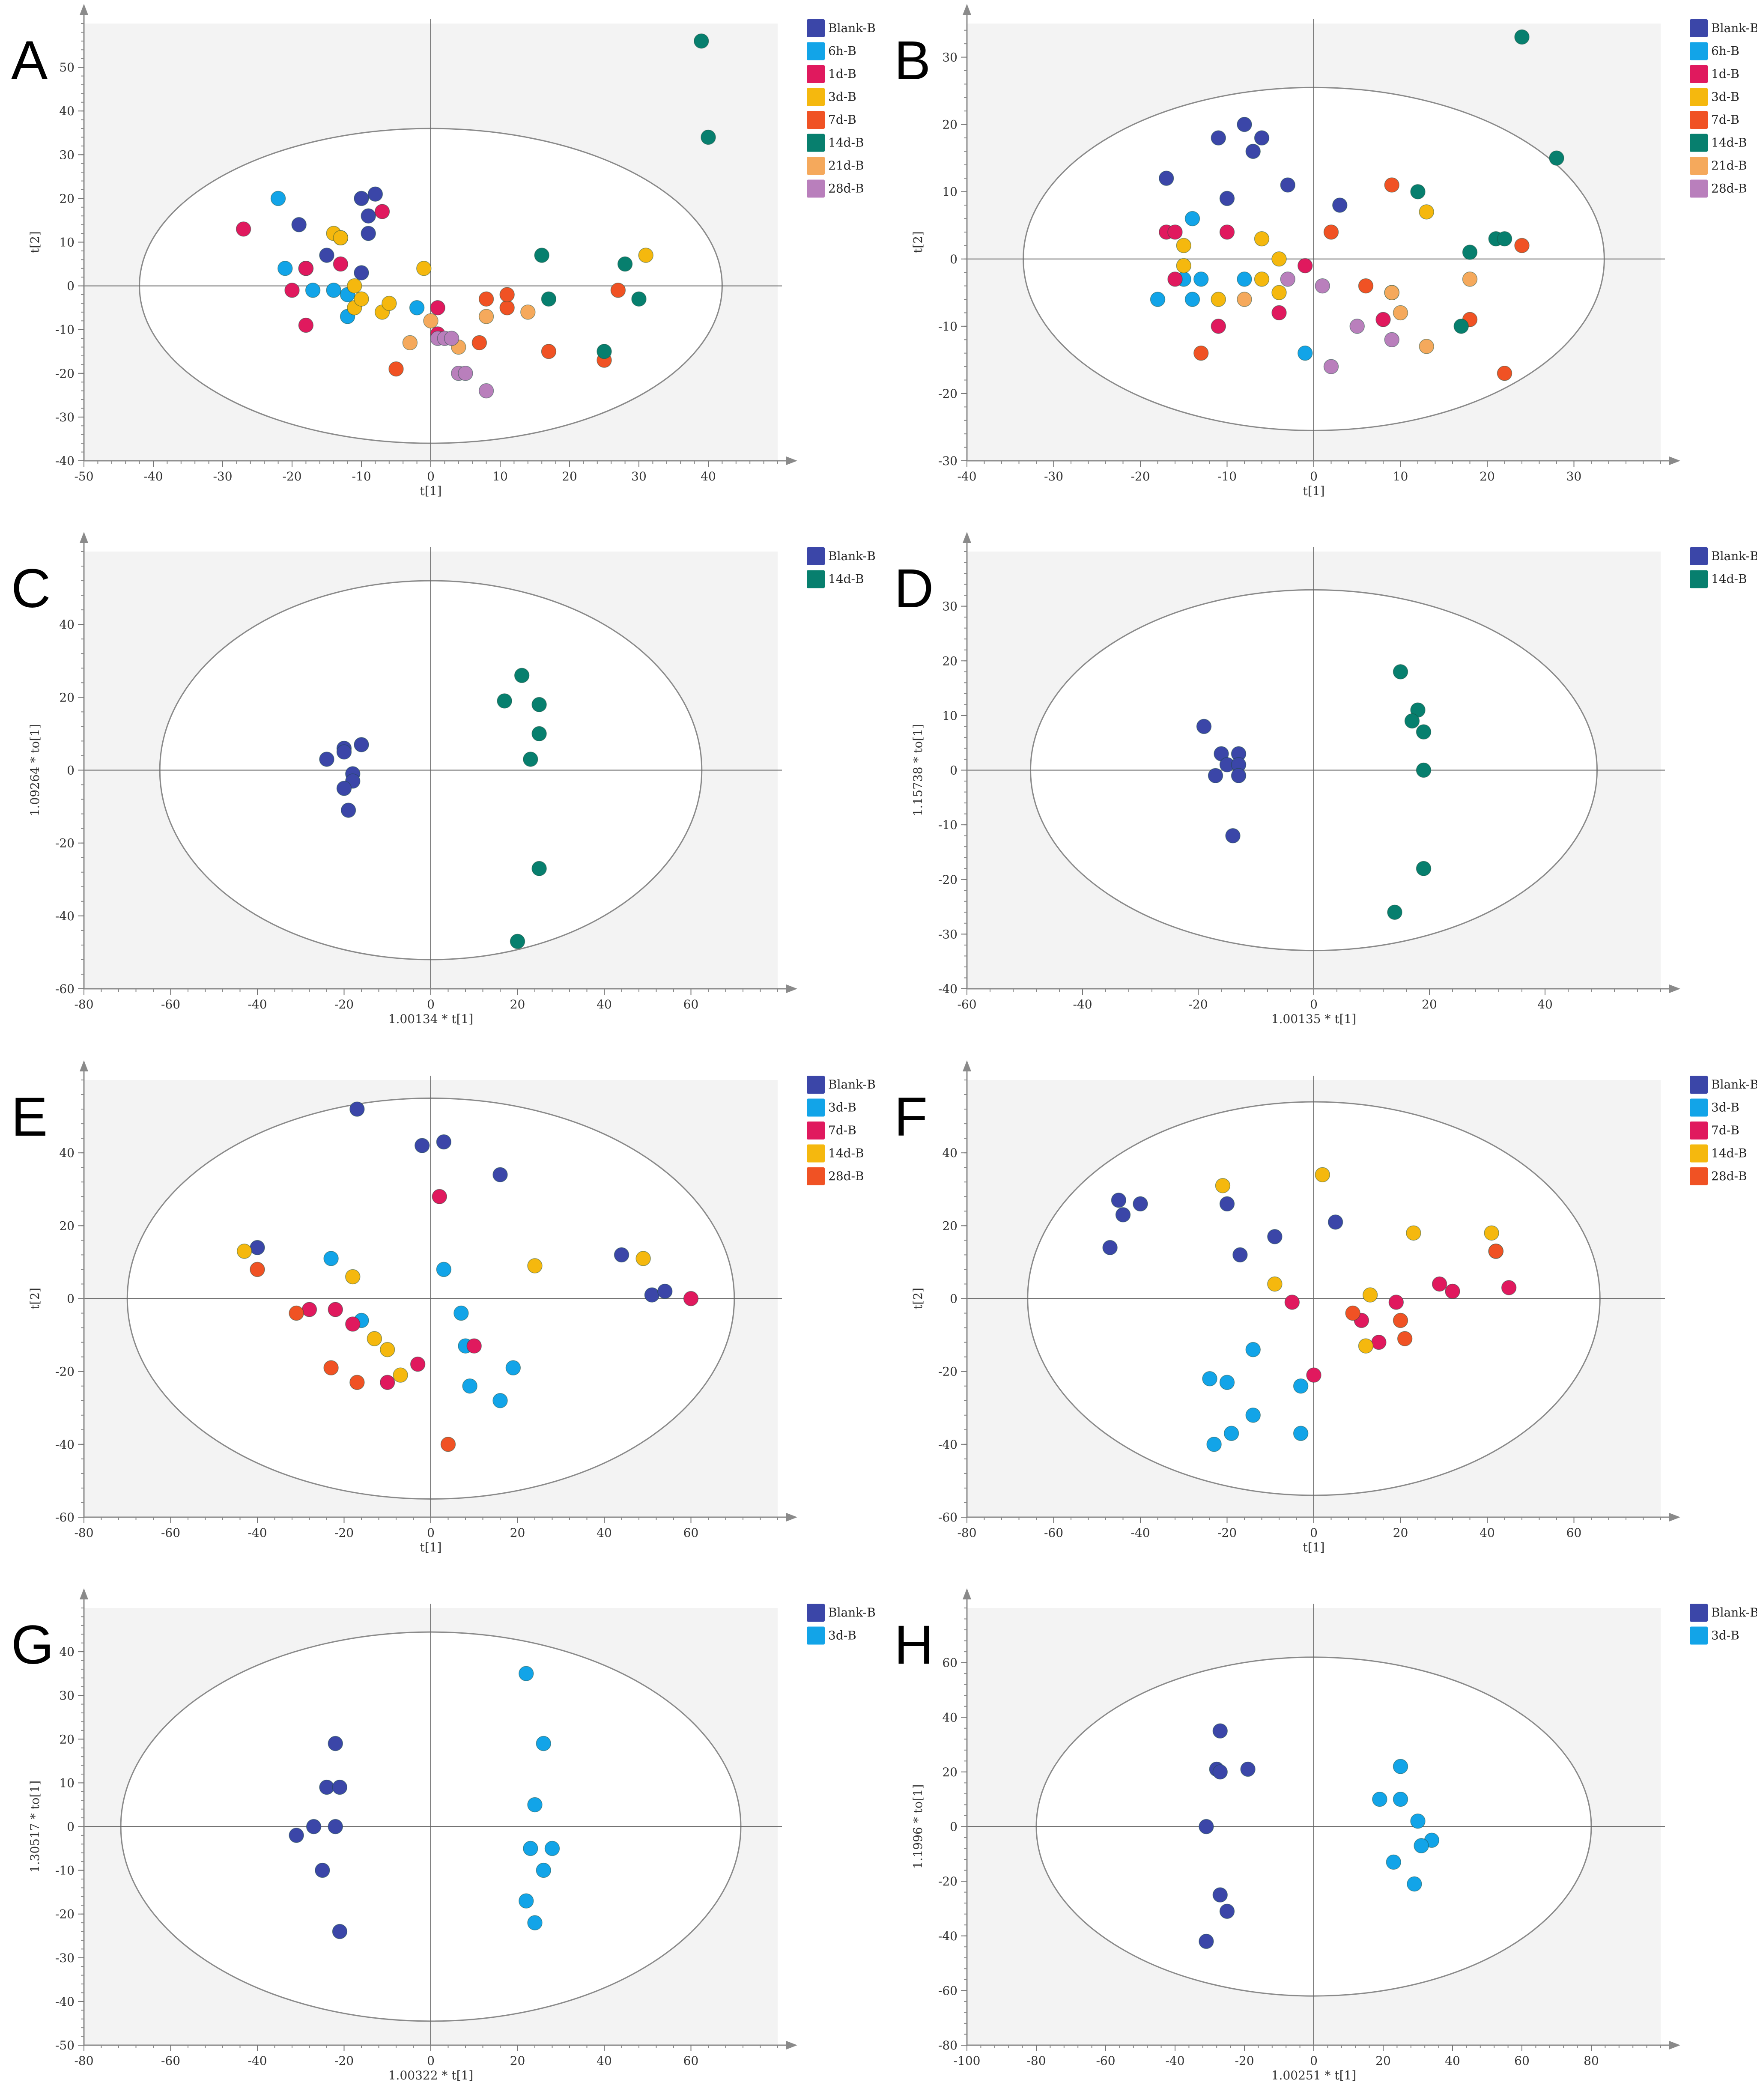  I want to click on x-tick-label: 10, so click(500, 476).